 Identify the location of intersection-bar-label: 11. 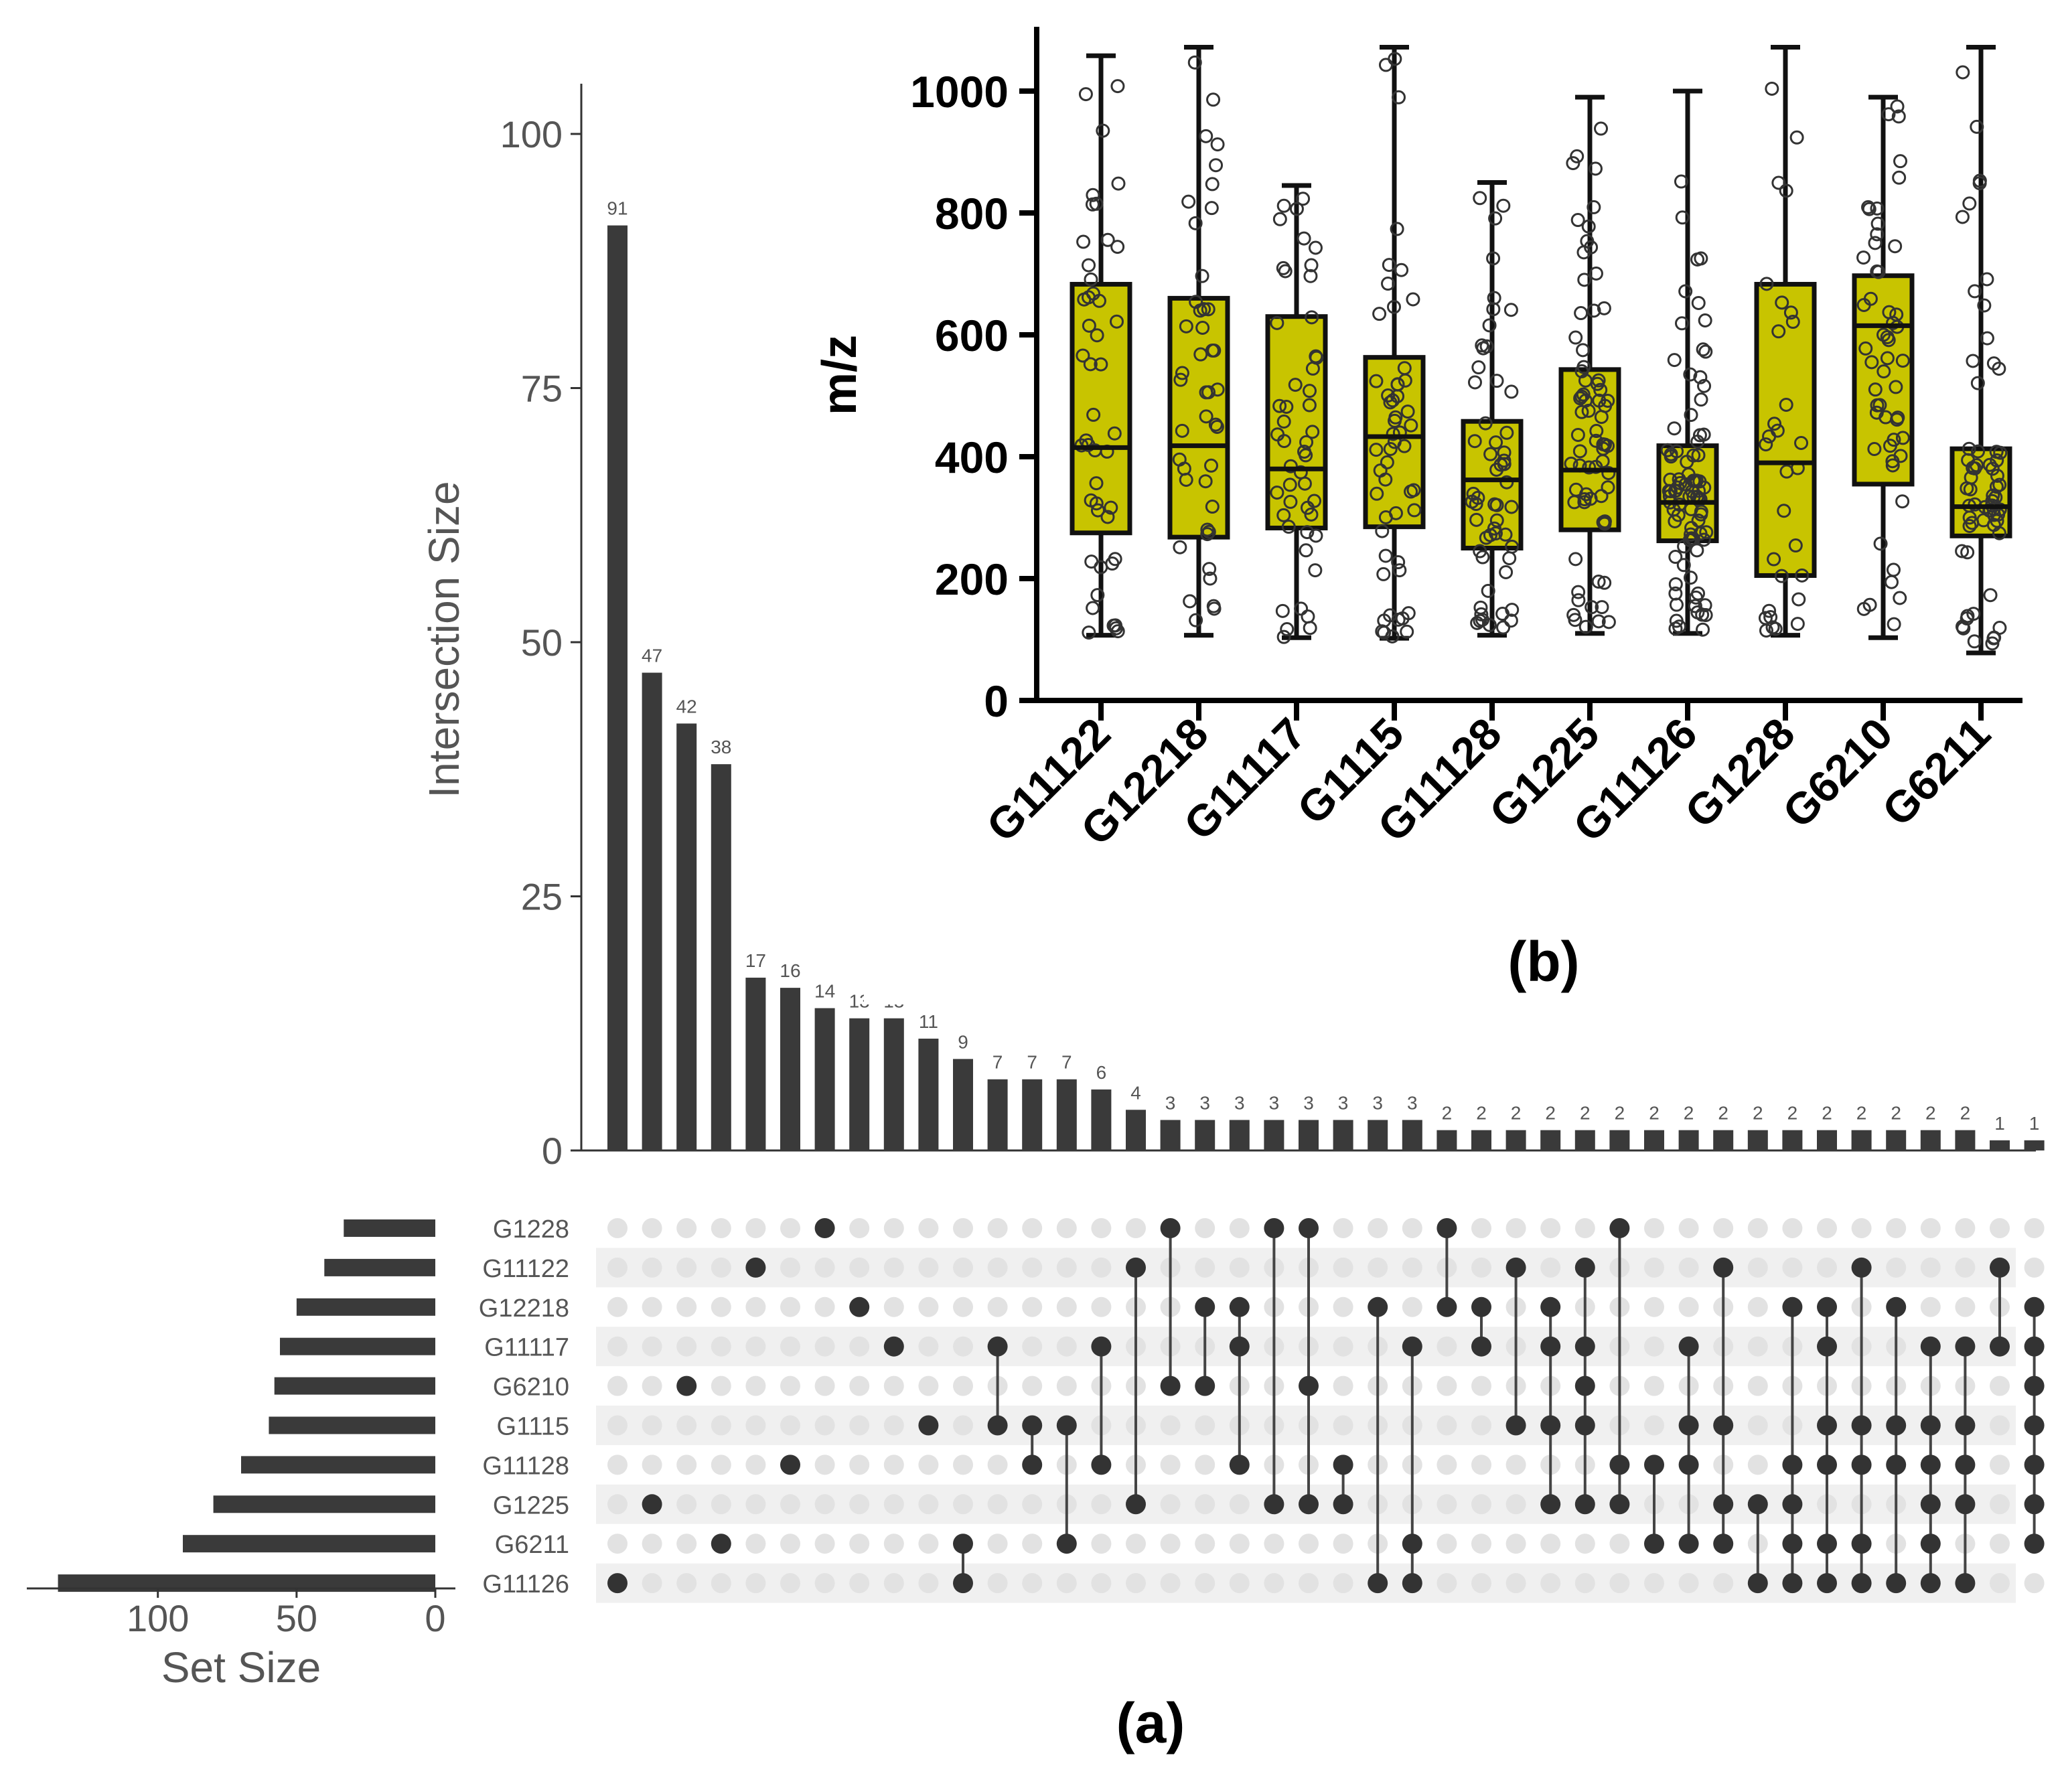
(928, 1021).